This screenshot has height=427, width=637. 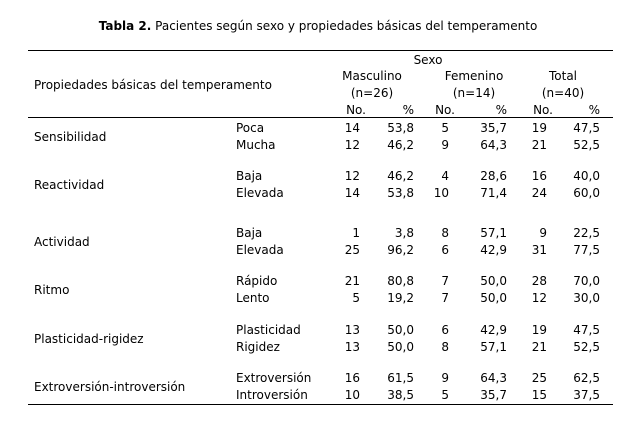 I want to click on subcategory-label: Mucha, so click(x=256, y=145).